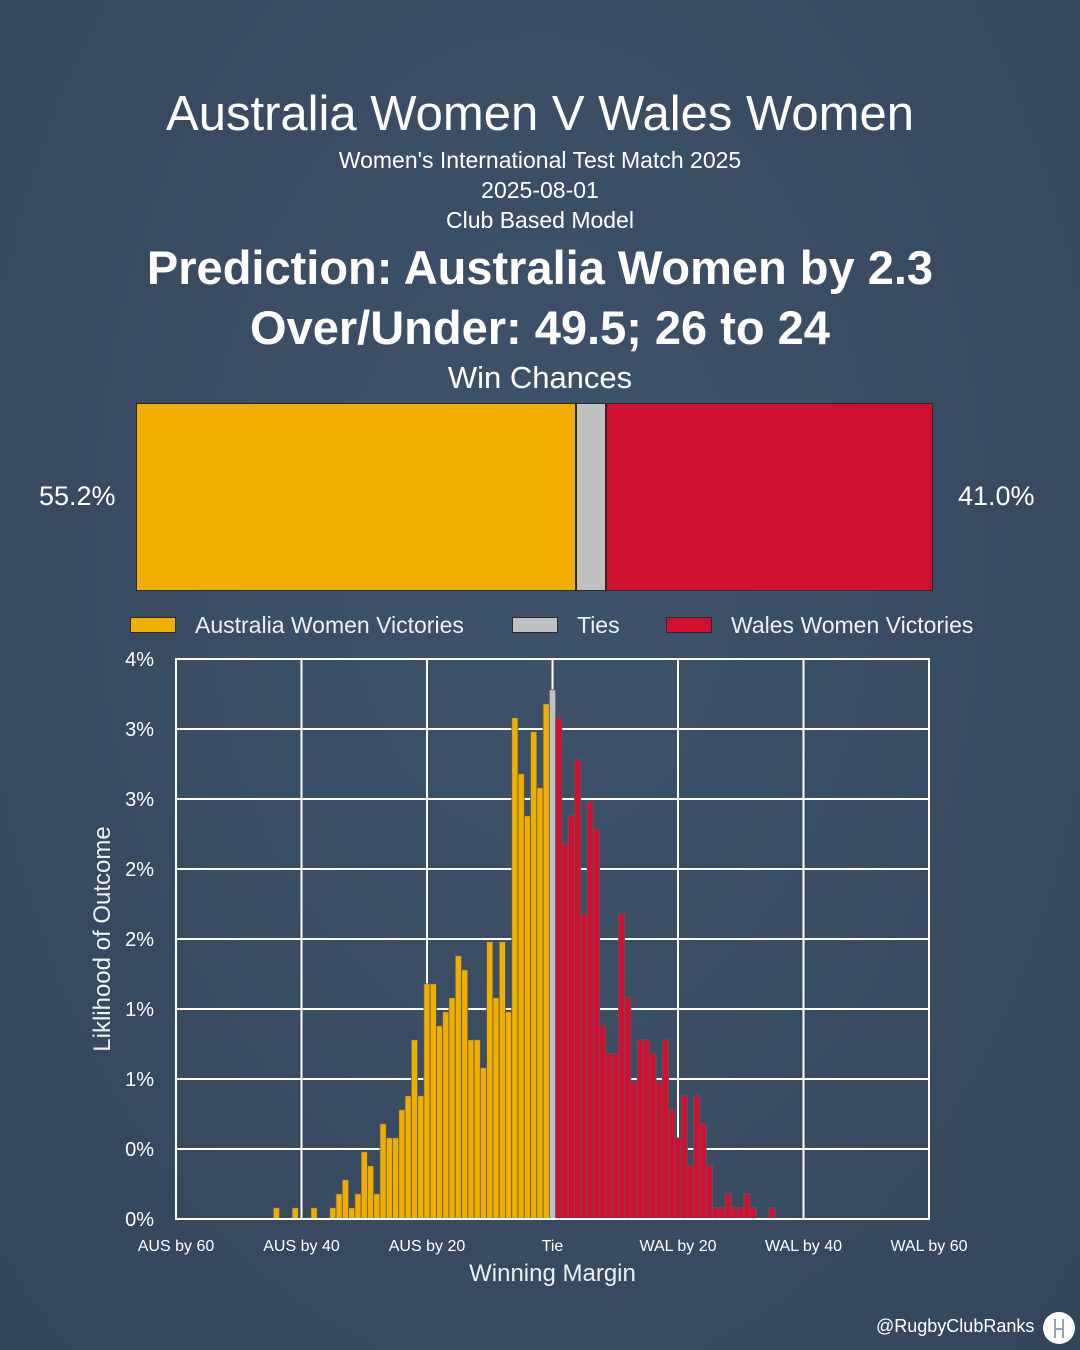 The image size is (1080, 1350). What do you see at coordinates (552, 1273) in the screenshot?
I see `x-axis-title: Winning Margin` at bounding box center [552, 1273].